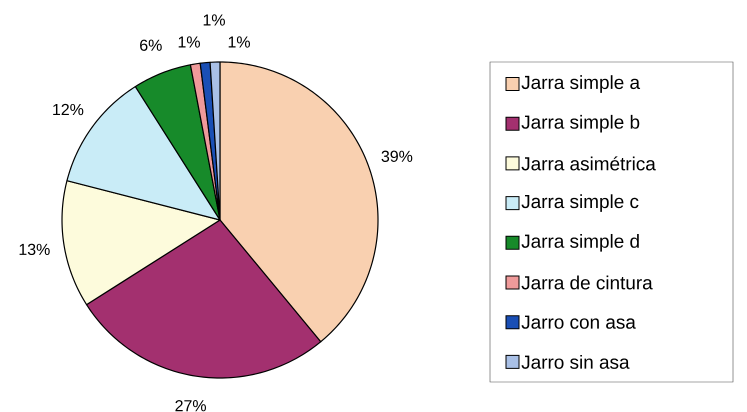 The width and height of the screenshot is (747, 412). What do you see at coordinates (151, 45) in the screenshot?
I see `data-label: 6%` at bounding box center [151, 45].